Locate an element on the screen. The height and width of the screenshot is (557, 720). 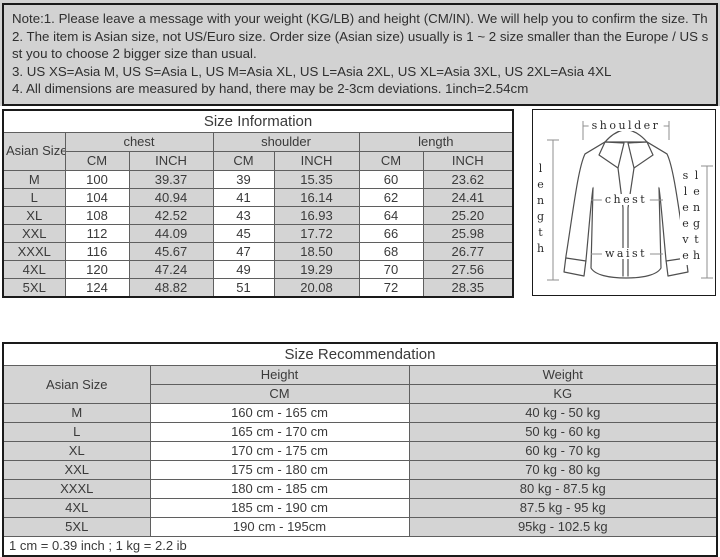
weight-range-cell: 50 kg - 60 kg is located at coordinates (563, 431).